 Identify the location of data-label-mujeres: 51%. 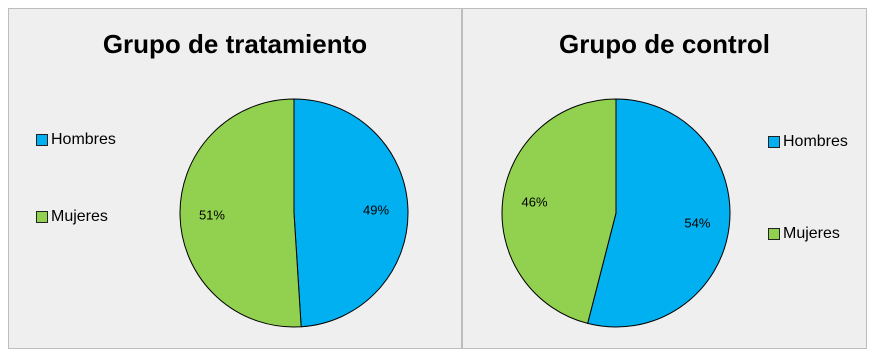
(212, 215).